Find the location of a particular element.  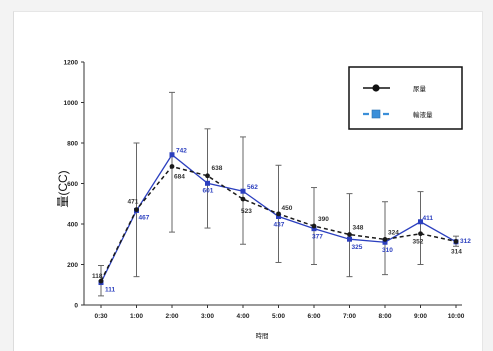

data-label-urine: 390 is located at coordinates (323, 219).